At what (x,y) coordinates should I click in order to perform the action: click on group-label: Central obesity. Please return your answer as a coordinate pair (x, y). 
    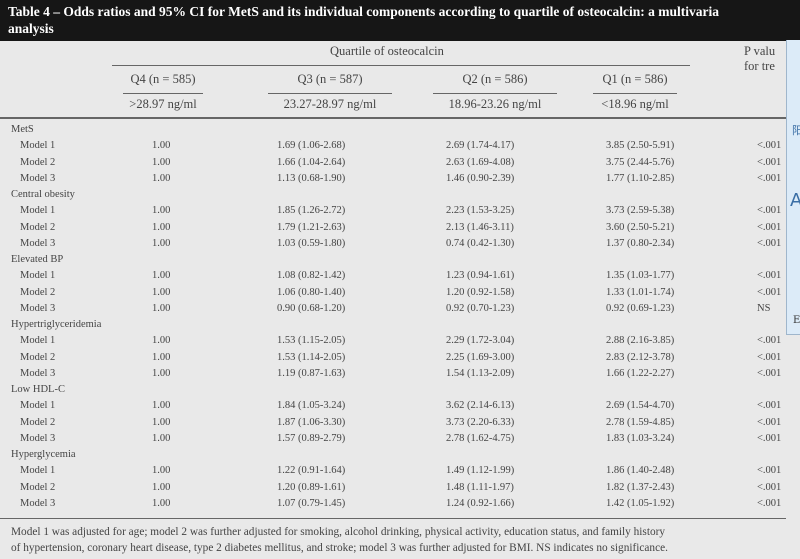
    Looking at the image, I should click on (43, 195).